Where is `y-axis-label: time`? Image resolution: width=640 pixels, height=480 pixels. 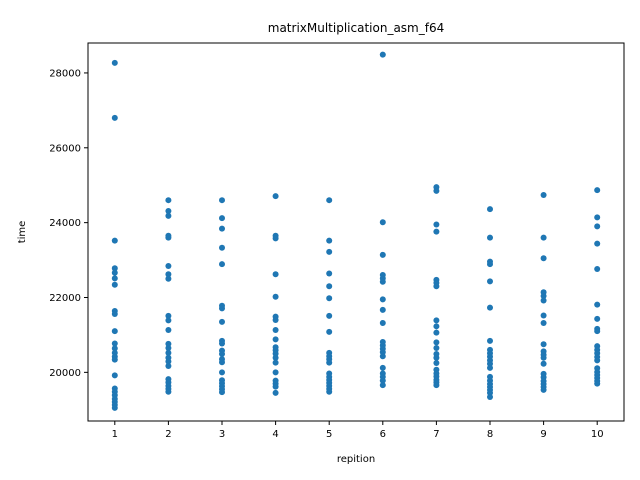 y-axis-label: time is located at coordinates (22, 232).